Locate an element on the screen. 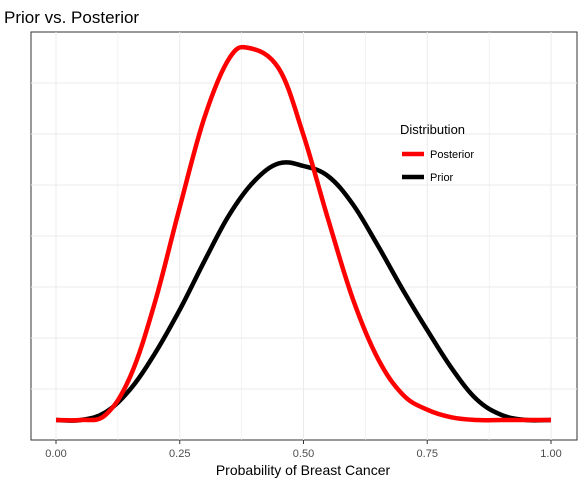 This screenshot has width=585, height=485. legend: Distribution Posterior Prior is located at coordinates (437, 153).